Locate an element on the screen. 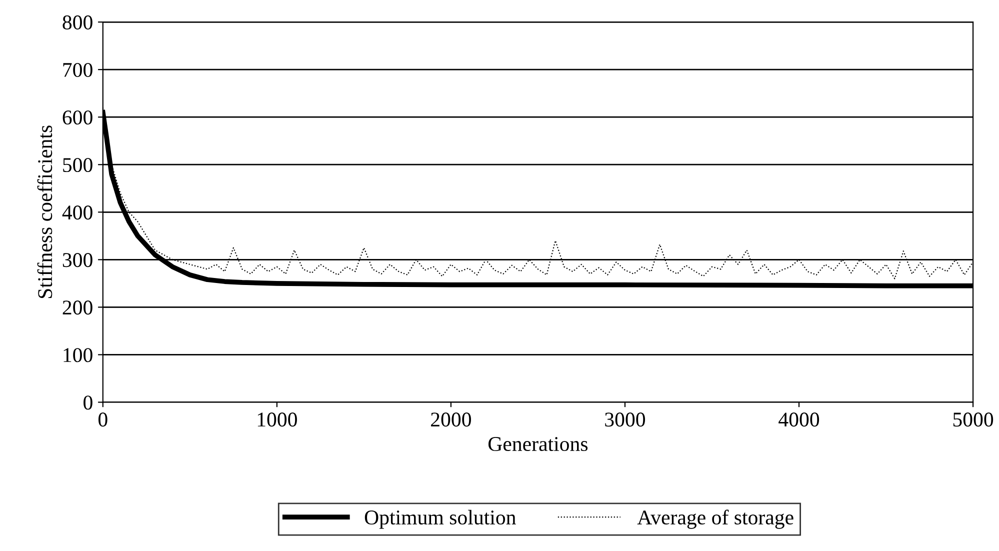 This screenshot has width=999, height=551. y-tick-label: 800 is located at coordinates (77, 22).